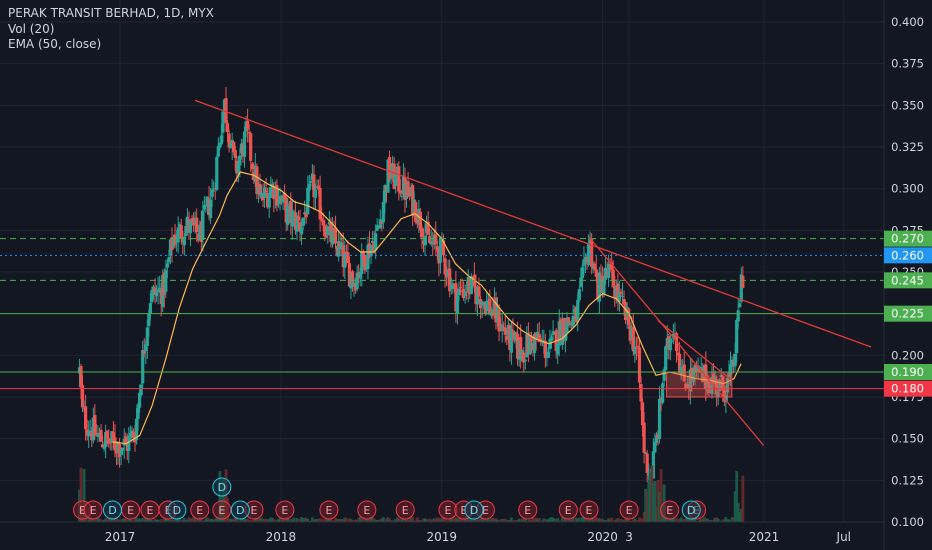 This screenshot has width=932, height=550. Describe the element at coordinates (111, 13) in the screenshot. I see `symbol-title: PERAK TRANSIT BERHAD, 1D, MYX` at that location.